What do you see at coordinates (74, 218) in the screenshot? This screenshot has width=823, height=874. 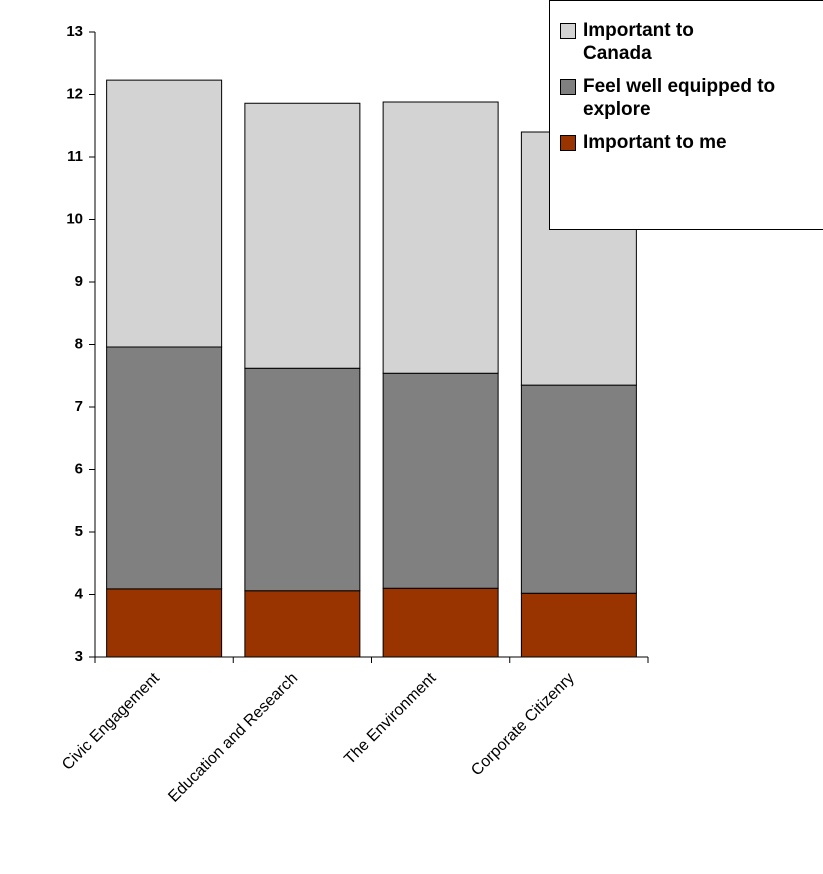 I see `y-tick-label: 10` at bounding box center [74, 218].